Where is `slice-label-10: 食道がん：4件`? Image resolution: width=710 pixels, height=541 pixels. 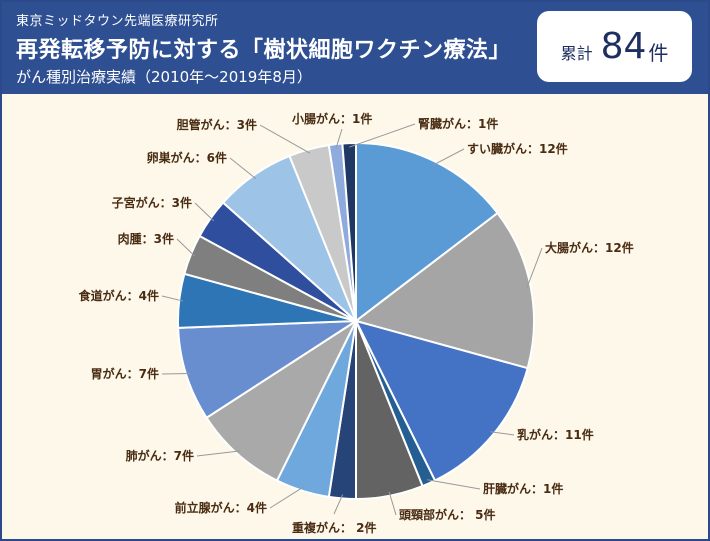 slice-label-10: 食道がん：4件 is located at coordinates (118, 295).